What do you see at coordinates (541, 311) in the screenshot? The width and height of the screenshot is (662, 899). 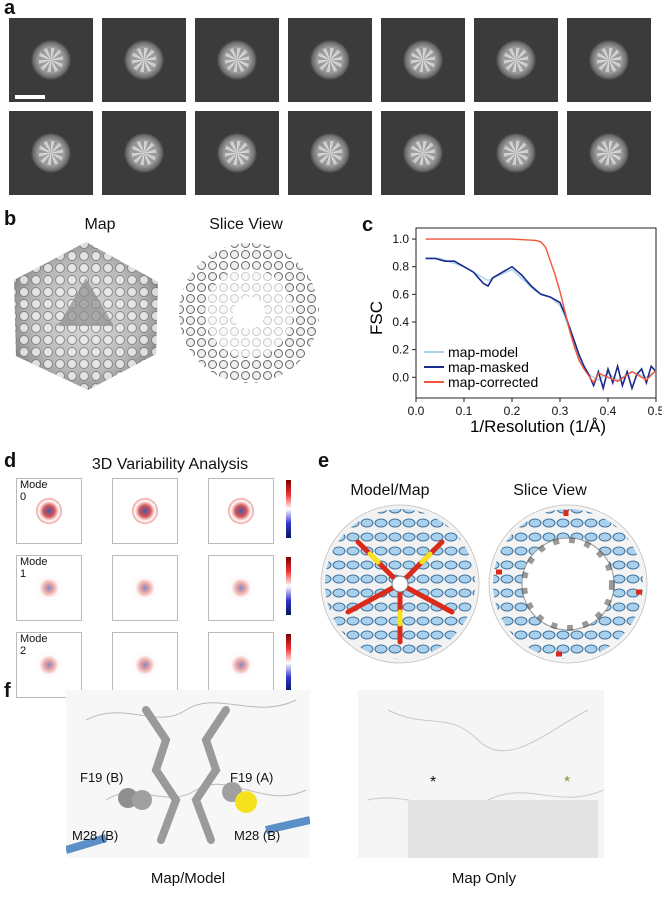 I see `series-line-map-corrected` at bounding box center [541, 311].